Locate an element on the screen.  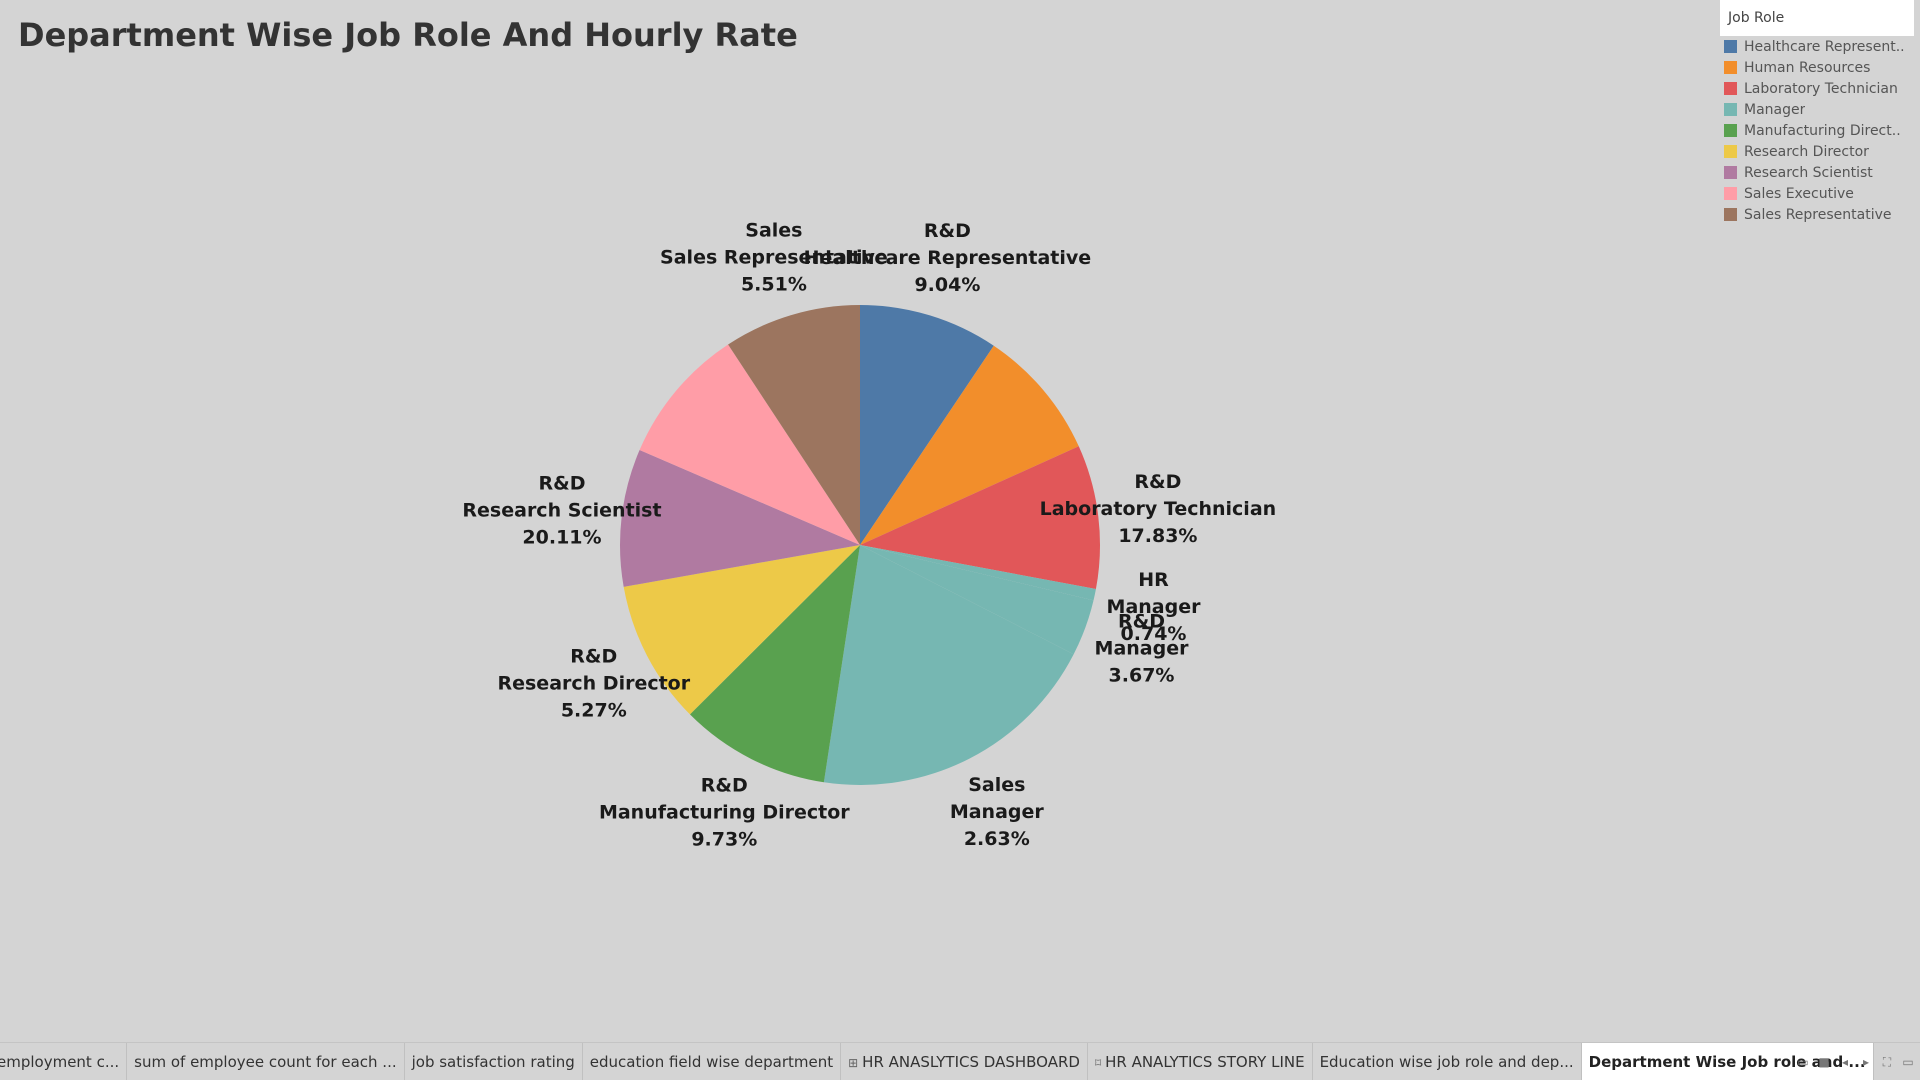
slice-label: R&D Healthcare Representative 9.04% is located at coordinates (948, 258).